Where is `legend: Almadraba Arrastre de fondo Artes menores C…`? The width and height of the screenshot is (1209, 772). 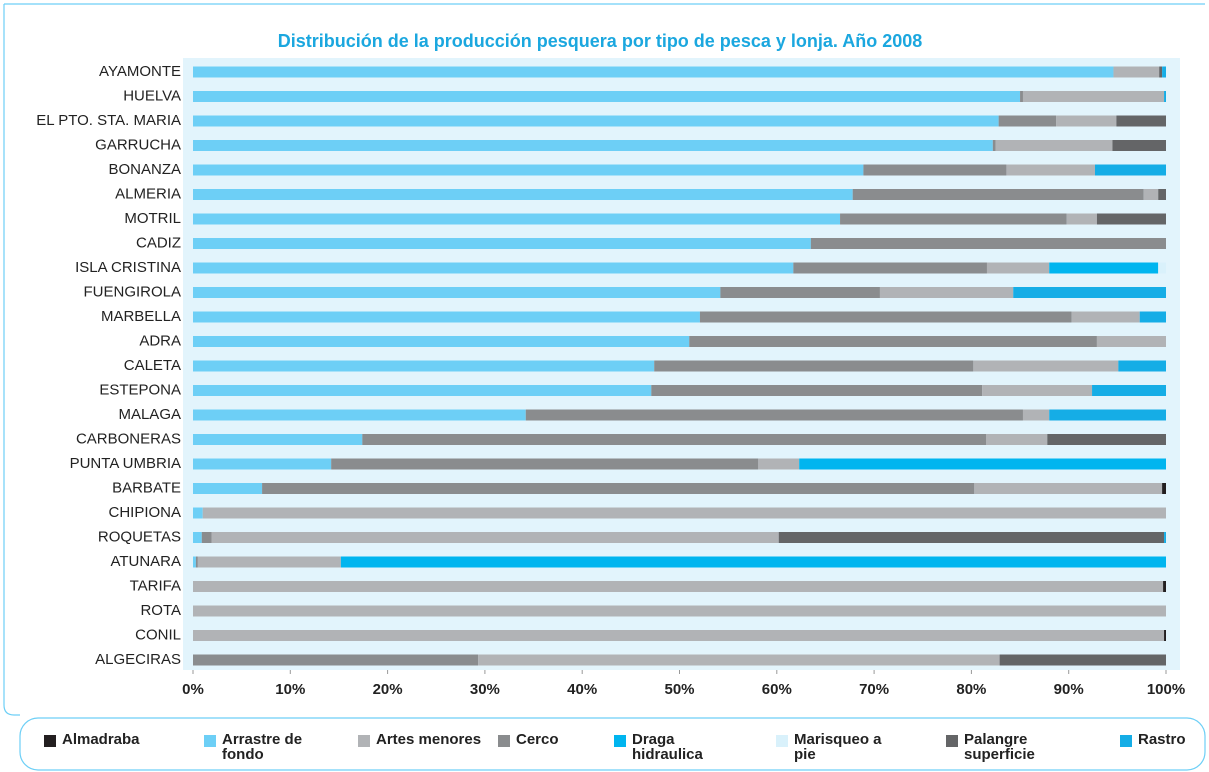
legend: Almadraba Arrastre de fondo Artes menores C… is located at coordinates (604, 750).